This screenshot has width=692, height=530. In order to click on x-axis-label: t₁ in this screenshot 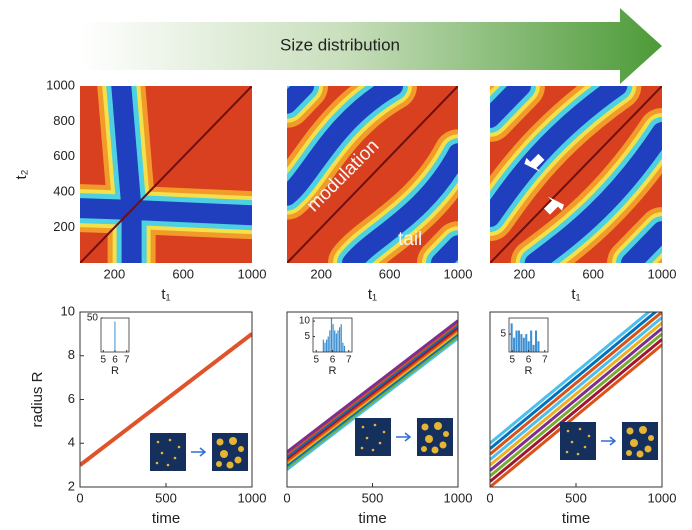, I will do `click(575, 294)`.